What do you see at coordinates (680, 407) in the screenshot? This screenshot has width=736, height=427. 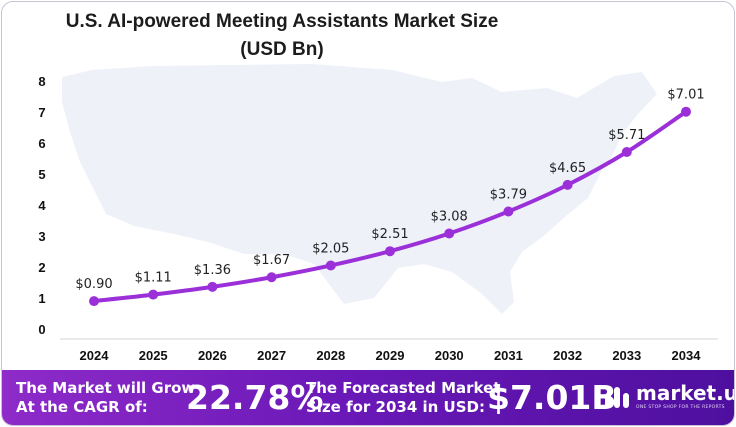 I see `brand-tagline: ONE STOP SHOP FOR THE REPORTS` at bounding box center [680, 407].